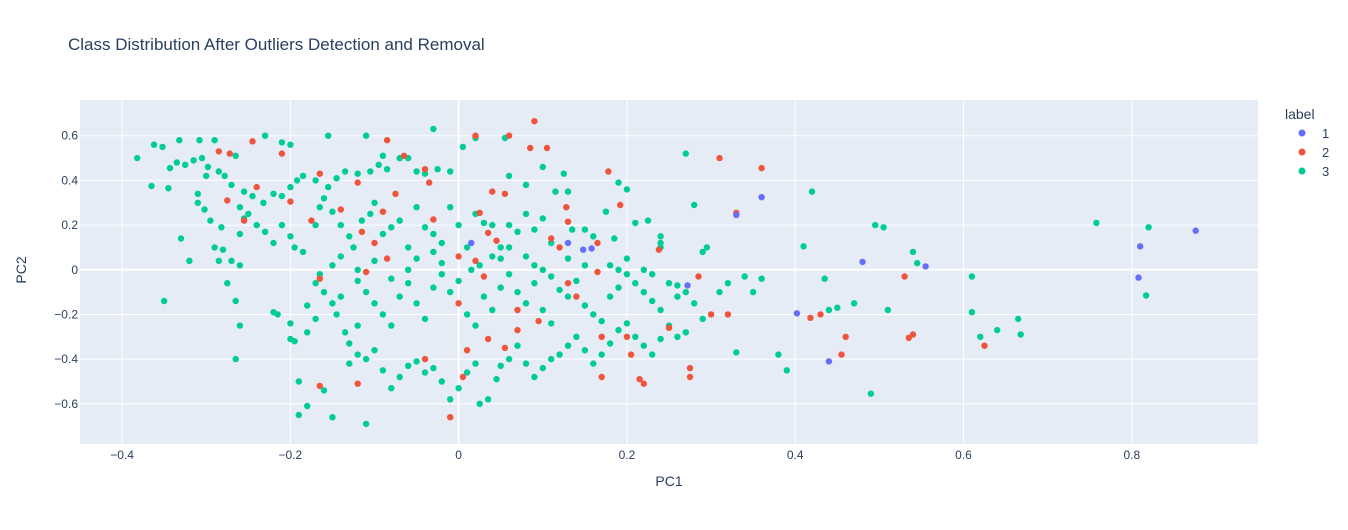  Describe the element at coordinates (1300, 114) in the screenshot. I see `legend-title: label` at that location.